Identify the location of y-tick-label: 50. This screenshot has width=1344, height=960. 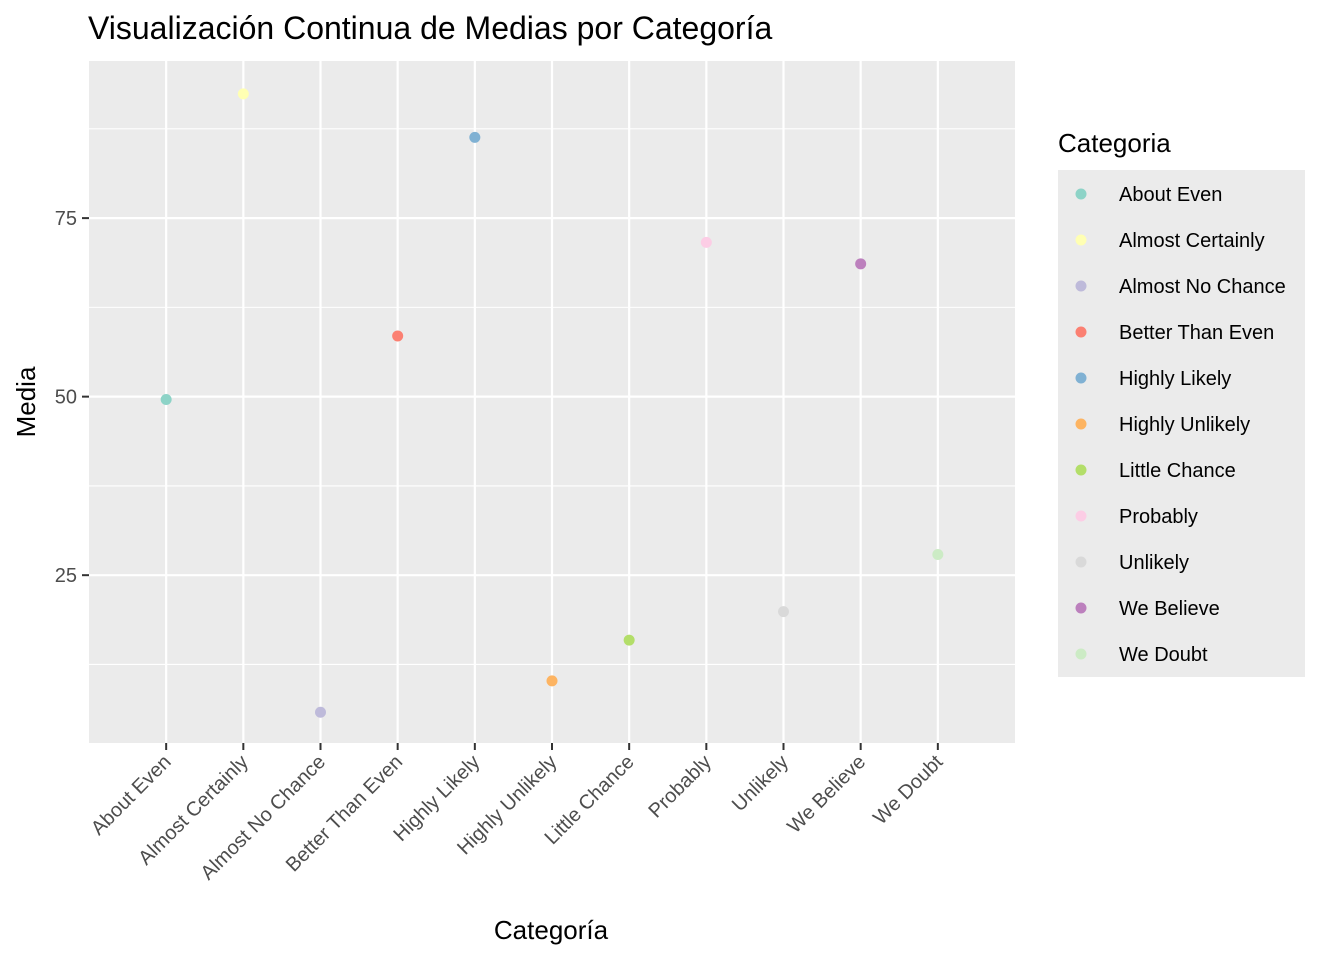
(66, 398).